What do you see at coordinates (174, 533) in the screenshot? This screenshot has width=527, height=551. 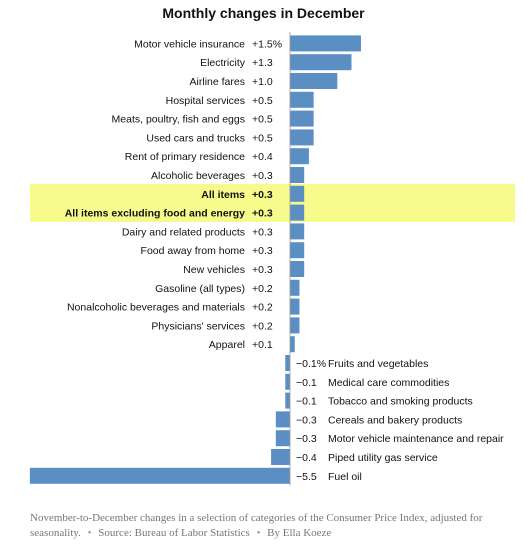 I see `caption-source: Source: Bureau of Labor Statistics` at bounding box center [174, 533].